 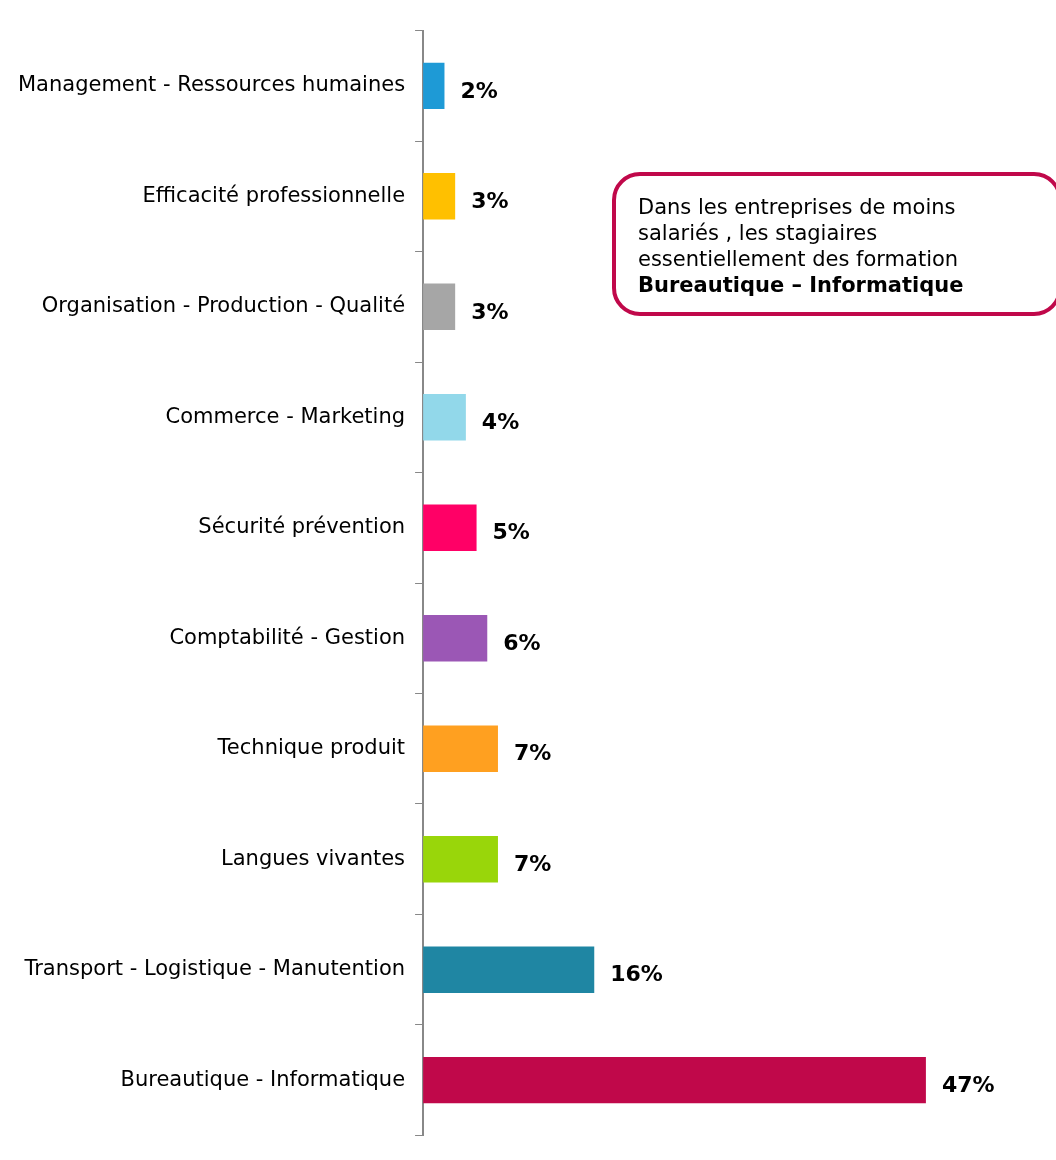 I want to click on callout-box: Dans les entreprises de moins salariés , les stagiaires essentiellement des formation Bureautique – Informatique, so click(x=834, y=244).